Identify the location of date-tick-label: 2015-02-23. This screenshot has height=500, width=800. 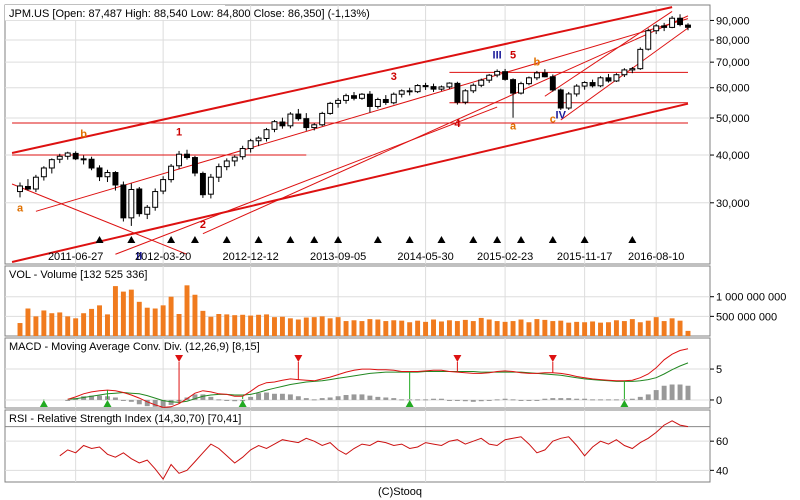
(505, 257).